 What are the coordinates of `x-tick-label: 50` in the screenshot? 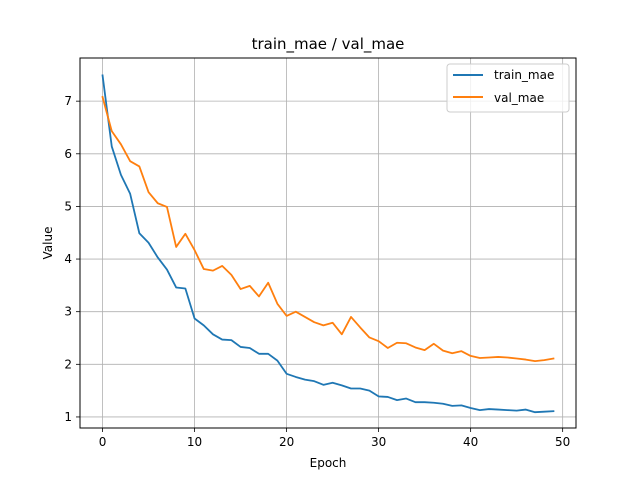 It's located at (562, 442).